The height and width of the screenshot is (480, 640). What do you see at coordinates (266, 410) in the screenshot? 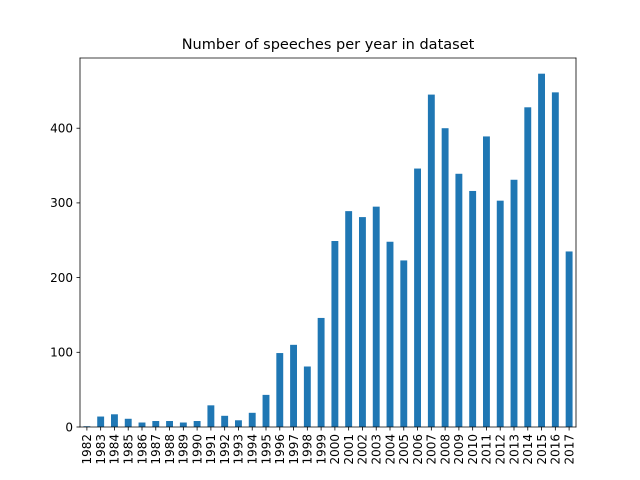
I see `bar-1995` at bounding box center [266, 410].